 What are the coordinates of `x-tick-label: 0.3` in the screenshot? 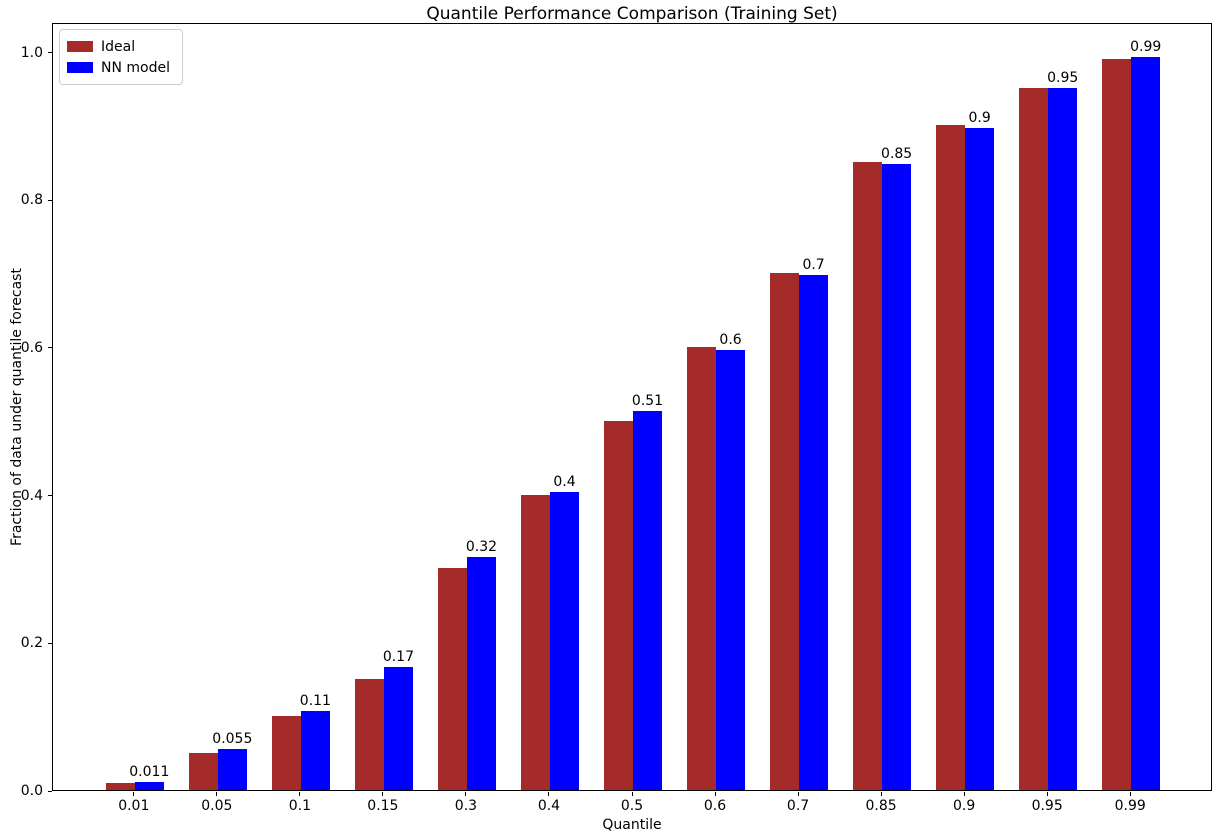 It's located at (466, 806).